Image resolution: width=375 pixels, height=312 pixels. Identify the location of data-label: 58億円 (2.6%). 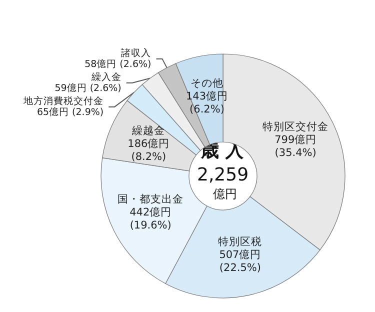
(118, 64).